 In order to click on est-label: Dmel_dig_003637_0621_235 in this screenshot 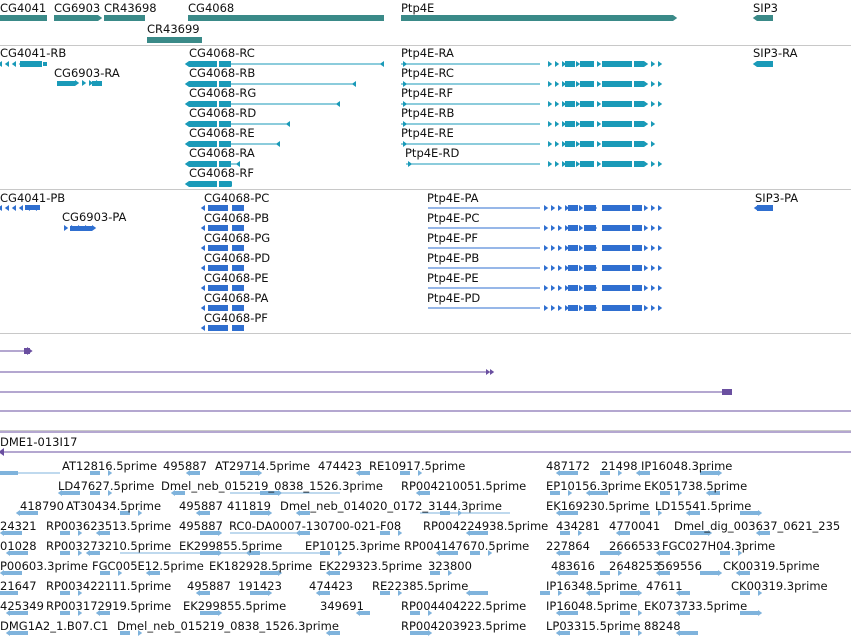, I will do `click(757, 526)`.